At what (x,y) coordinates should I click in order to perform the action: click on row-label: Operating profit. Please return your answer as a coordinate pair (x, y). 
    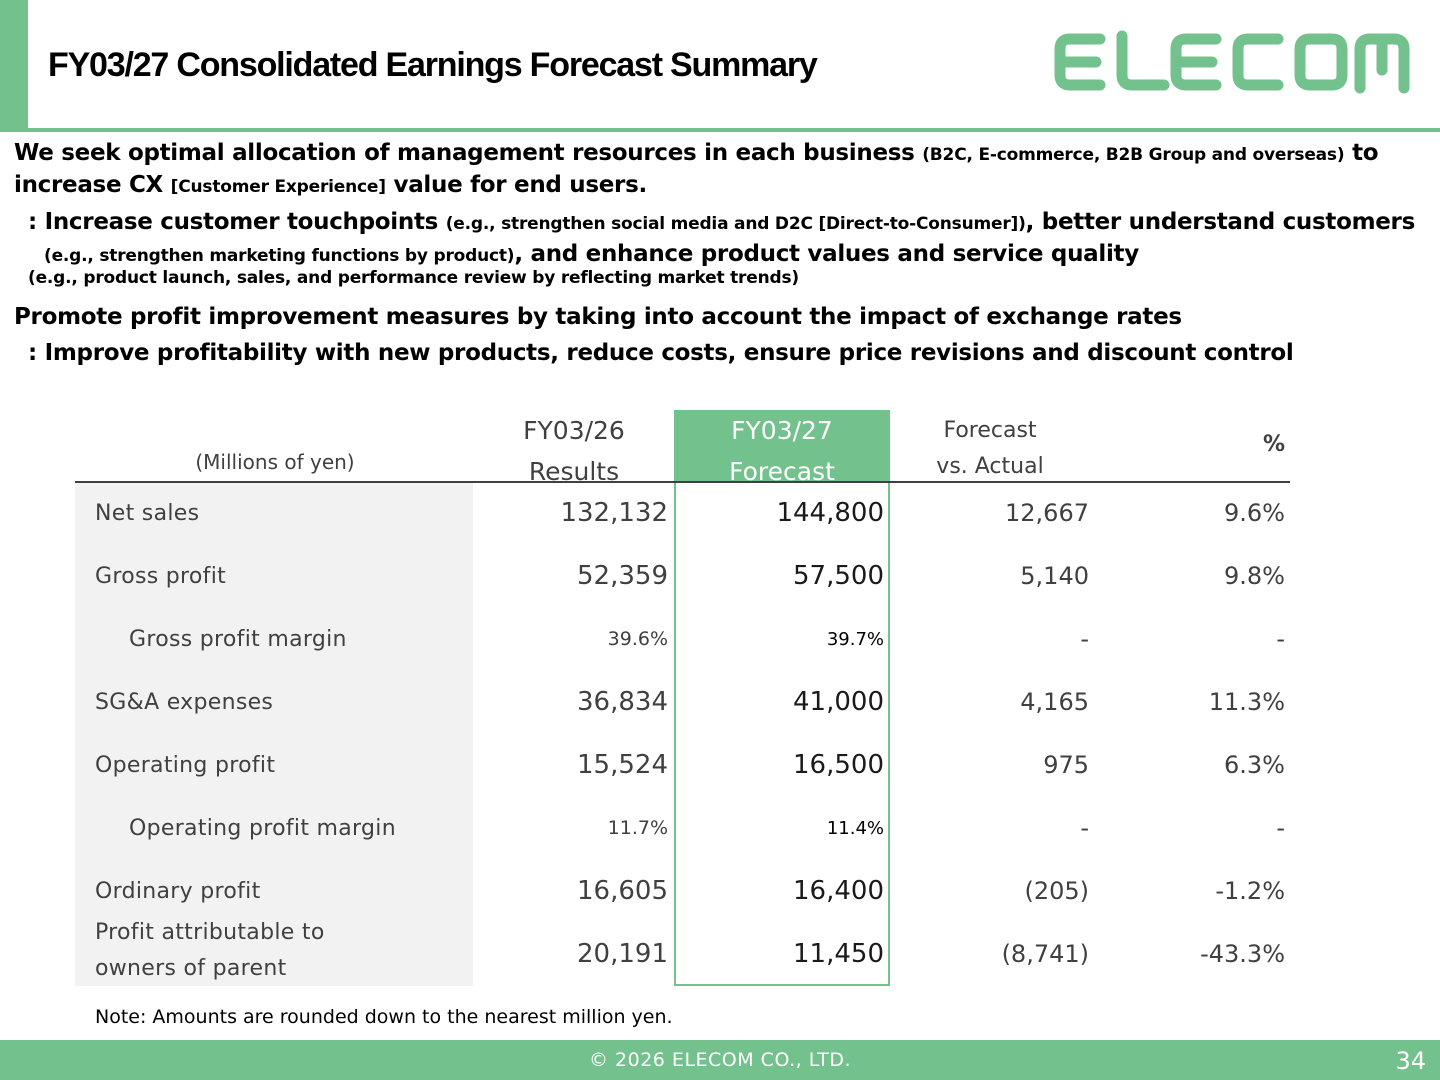
    Looking at the image, I should click on (185, 765).